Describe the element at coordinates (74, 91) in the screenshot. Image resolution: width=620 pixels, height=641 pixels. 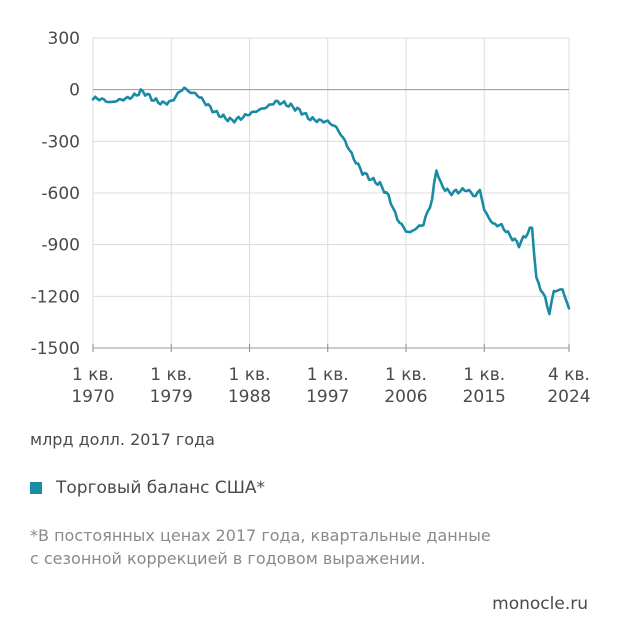
I see `y-tick-label: 0` at that location.